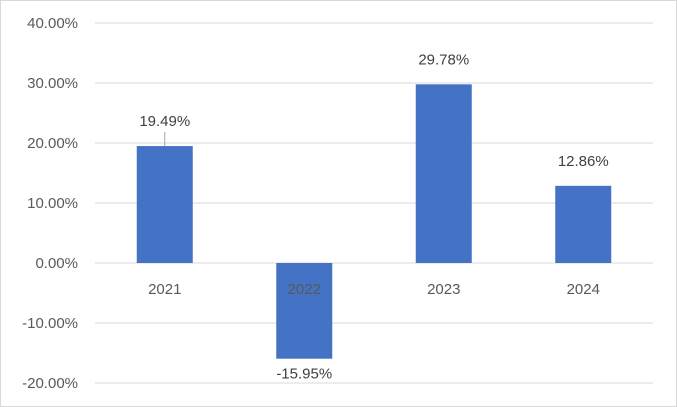  What do you see at coordinates (583, 161) in the screenshot?
I see `data-label: 12.86%` at bounding box center [583, 161].